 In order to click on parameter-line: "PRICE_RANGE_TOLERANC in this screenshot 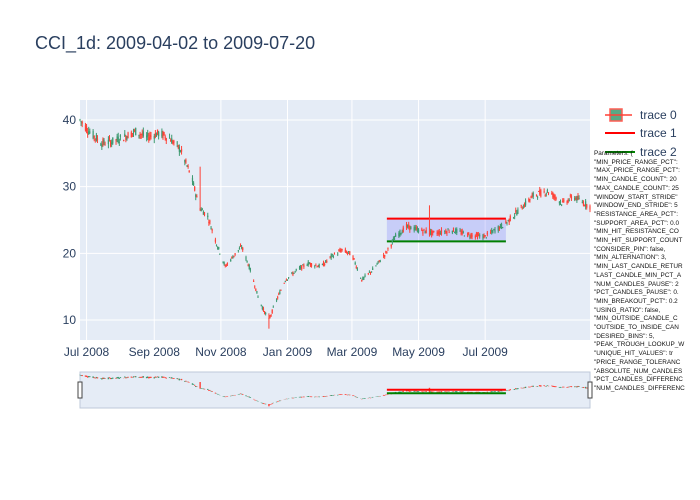, I will do `click(637, 362)`.